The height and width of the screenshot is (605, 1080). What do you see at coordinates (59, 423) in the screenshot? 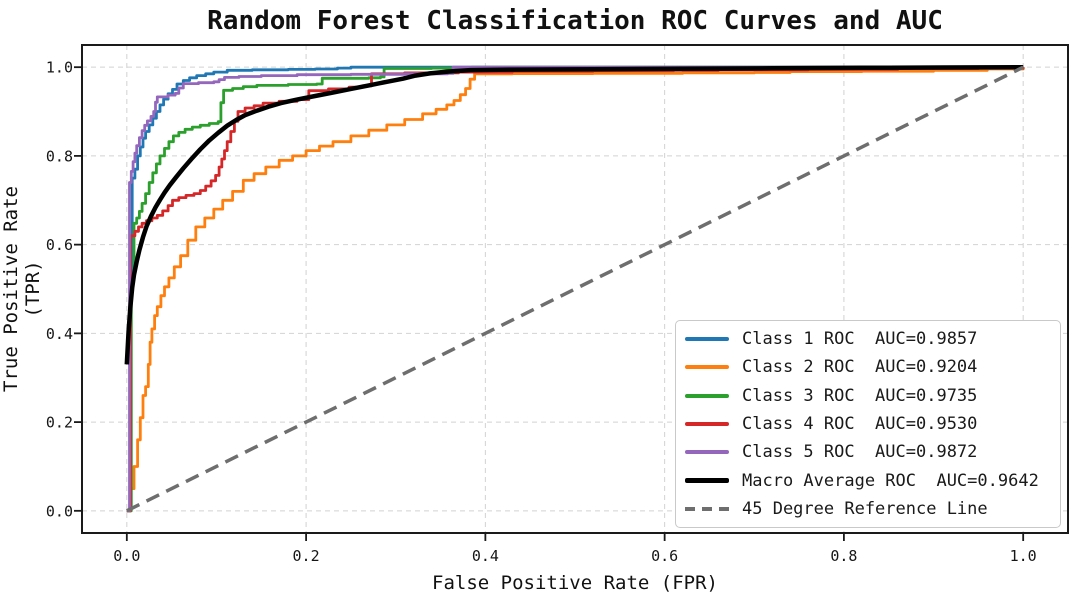
I see `y-tick-label: 0.2` at bounding box center [59, 423].